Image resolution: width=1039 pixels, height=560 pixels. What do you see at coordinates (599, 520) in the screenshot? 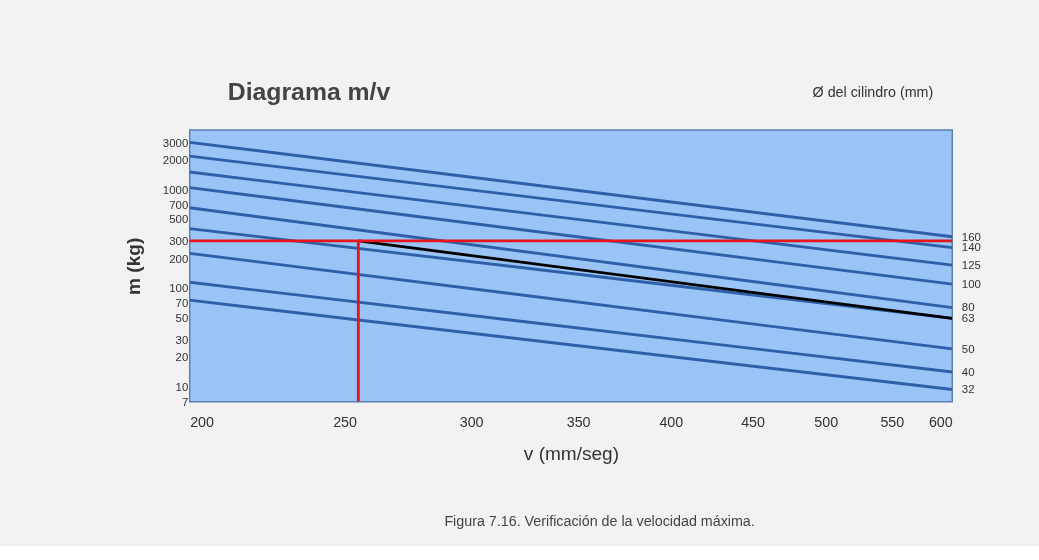
I see `text: Figura 7.16. Verificación de la velocidad máxima.` at bounding box center [599, 520].